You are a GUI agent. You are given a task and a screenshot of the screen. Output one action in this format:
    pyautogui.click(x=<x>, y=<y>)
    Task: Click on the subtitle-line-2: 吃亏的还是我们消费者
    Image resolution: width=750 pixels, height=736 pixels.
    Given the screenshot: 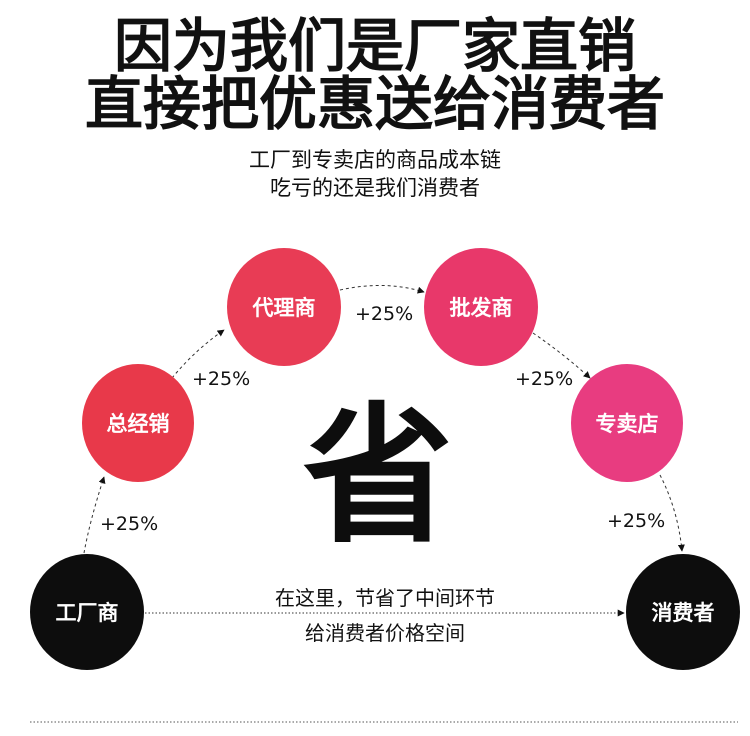 What is the action you would take?
    pyautogui.click(x=375, y=188)
    